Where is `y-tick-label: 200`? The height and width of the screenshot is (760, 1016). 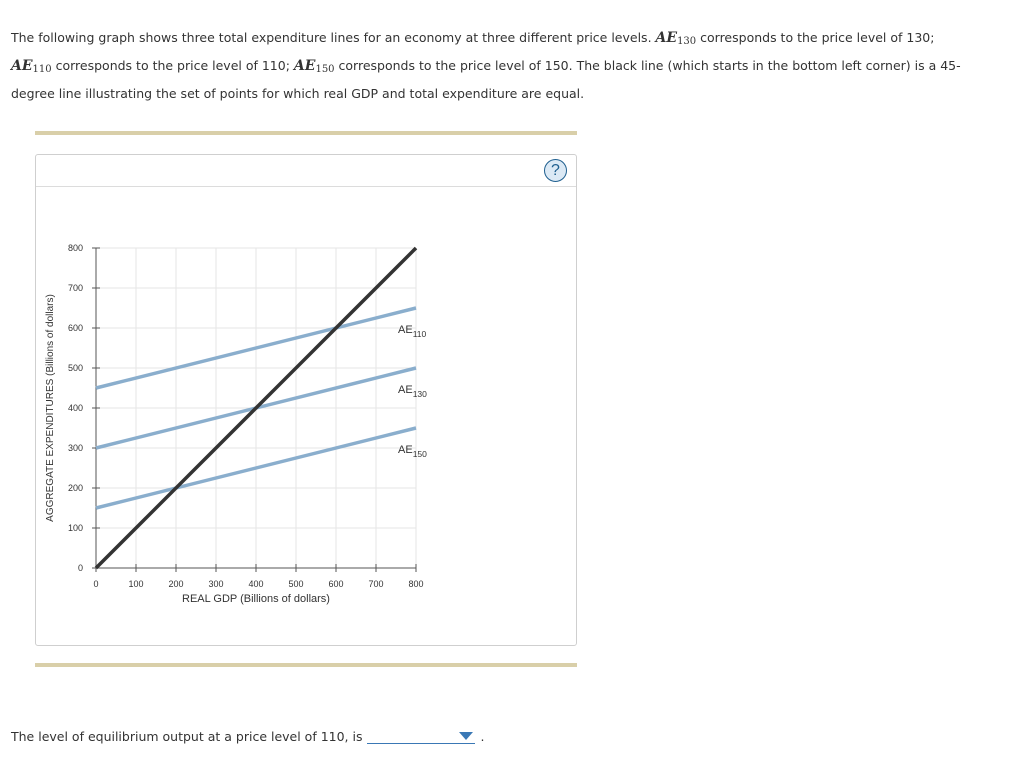
y-tick-label: 200 is located at coordinates (75, 488).